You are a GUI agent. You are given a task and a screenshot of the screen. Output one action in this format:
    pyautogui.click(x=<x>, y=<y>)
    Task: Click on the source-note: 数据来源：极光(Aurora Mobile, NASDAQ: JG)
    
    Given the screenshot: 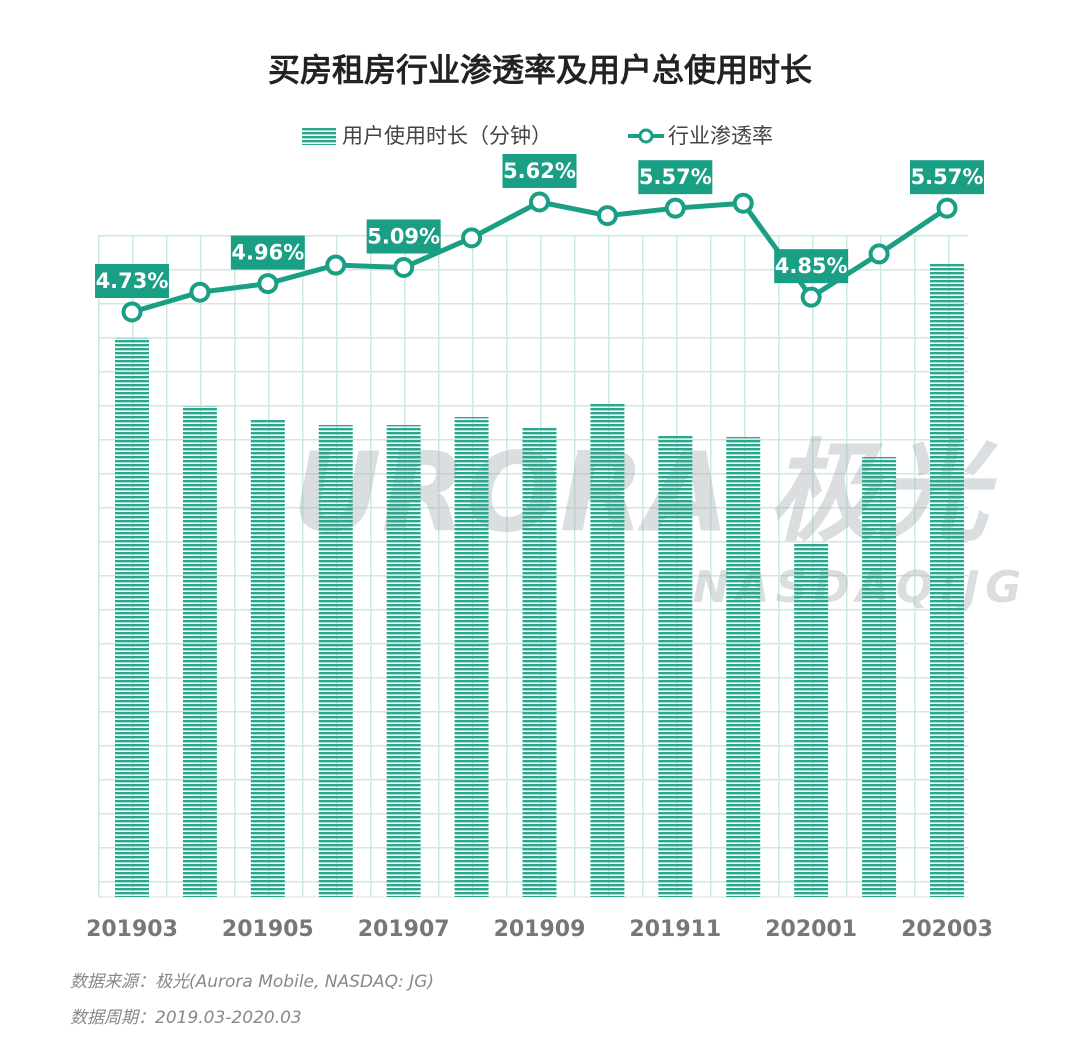 What is the action you would take?
    pyautogui.click(x=252, y=982)
    